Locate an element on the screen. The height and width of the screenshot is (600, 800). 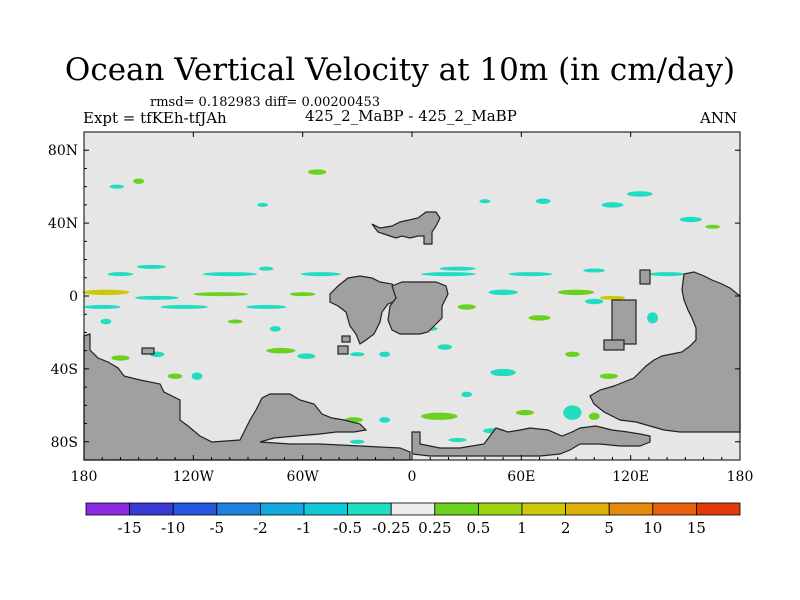
colorbar-label: -5 is located at coordinates (216, 528).